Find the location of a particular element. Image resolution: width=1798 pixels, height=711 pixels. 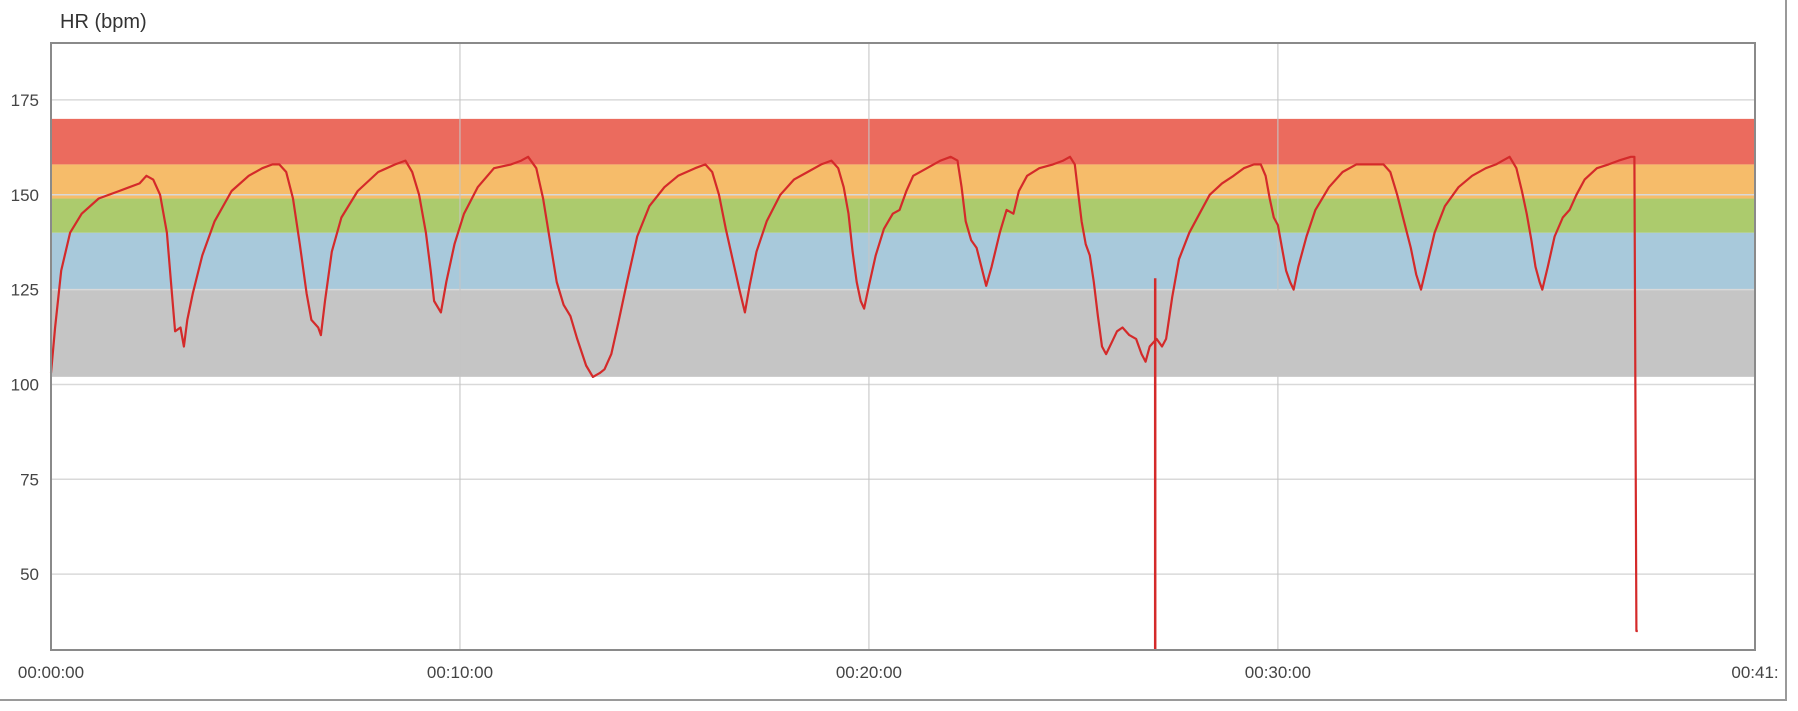

hr-zone-2-band is located at coordinates (903, 261).